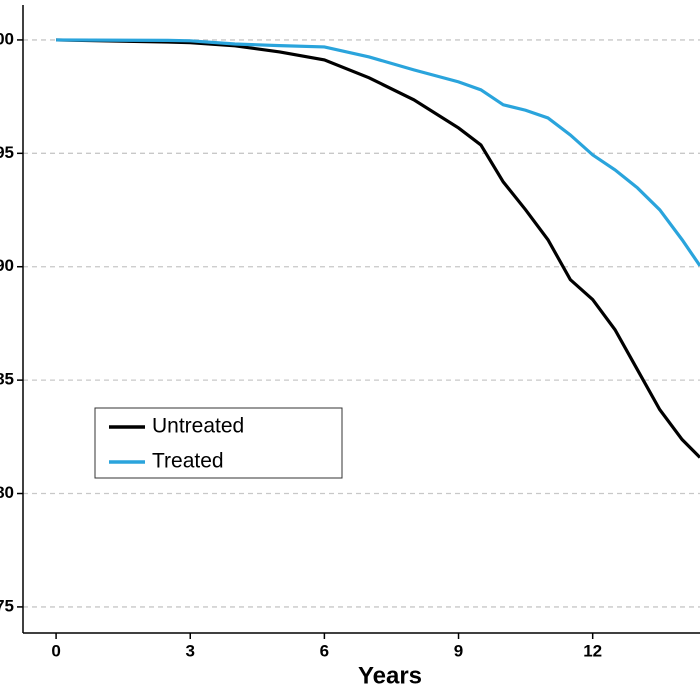 This screenshot has width=700, height=700. What do you see at coordinates (324, 650) in the screenshot?
I see `x-tick-label: 6` at bounding box center [324, 650].